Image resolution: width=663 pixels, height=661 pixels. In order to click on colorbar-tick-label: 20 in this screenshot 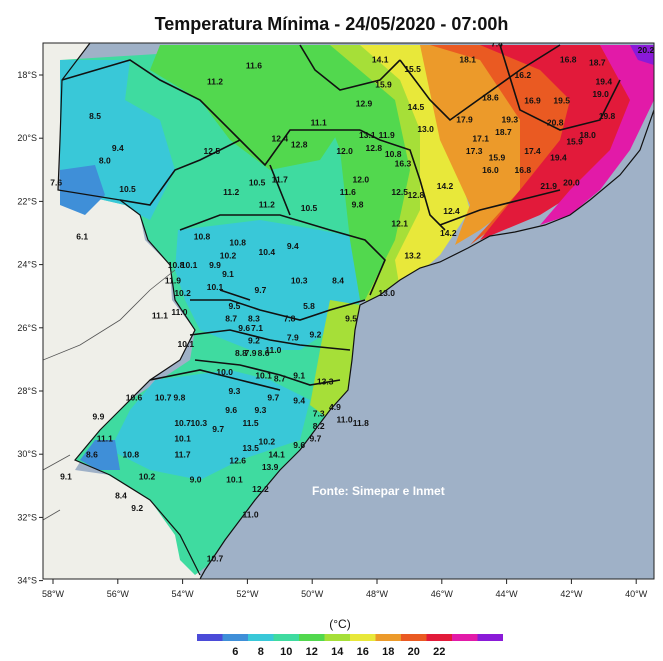, I will do `click(414, 652)`.